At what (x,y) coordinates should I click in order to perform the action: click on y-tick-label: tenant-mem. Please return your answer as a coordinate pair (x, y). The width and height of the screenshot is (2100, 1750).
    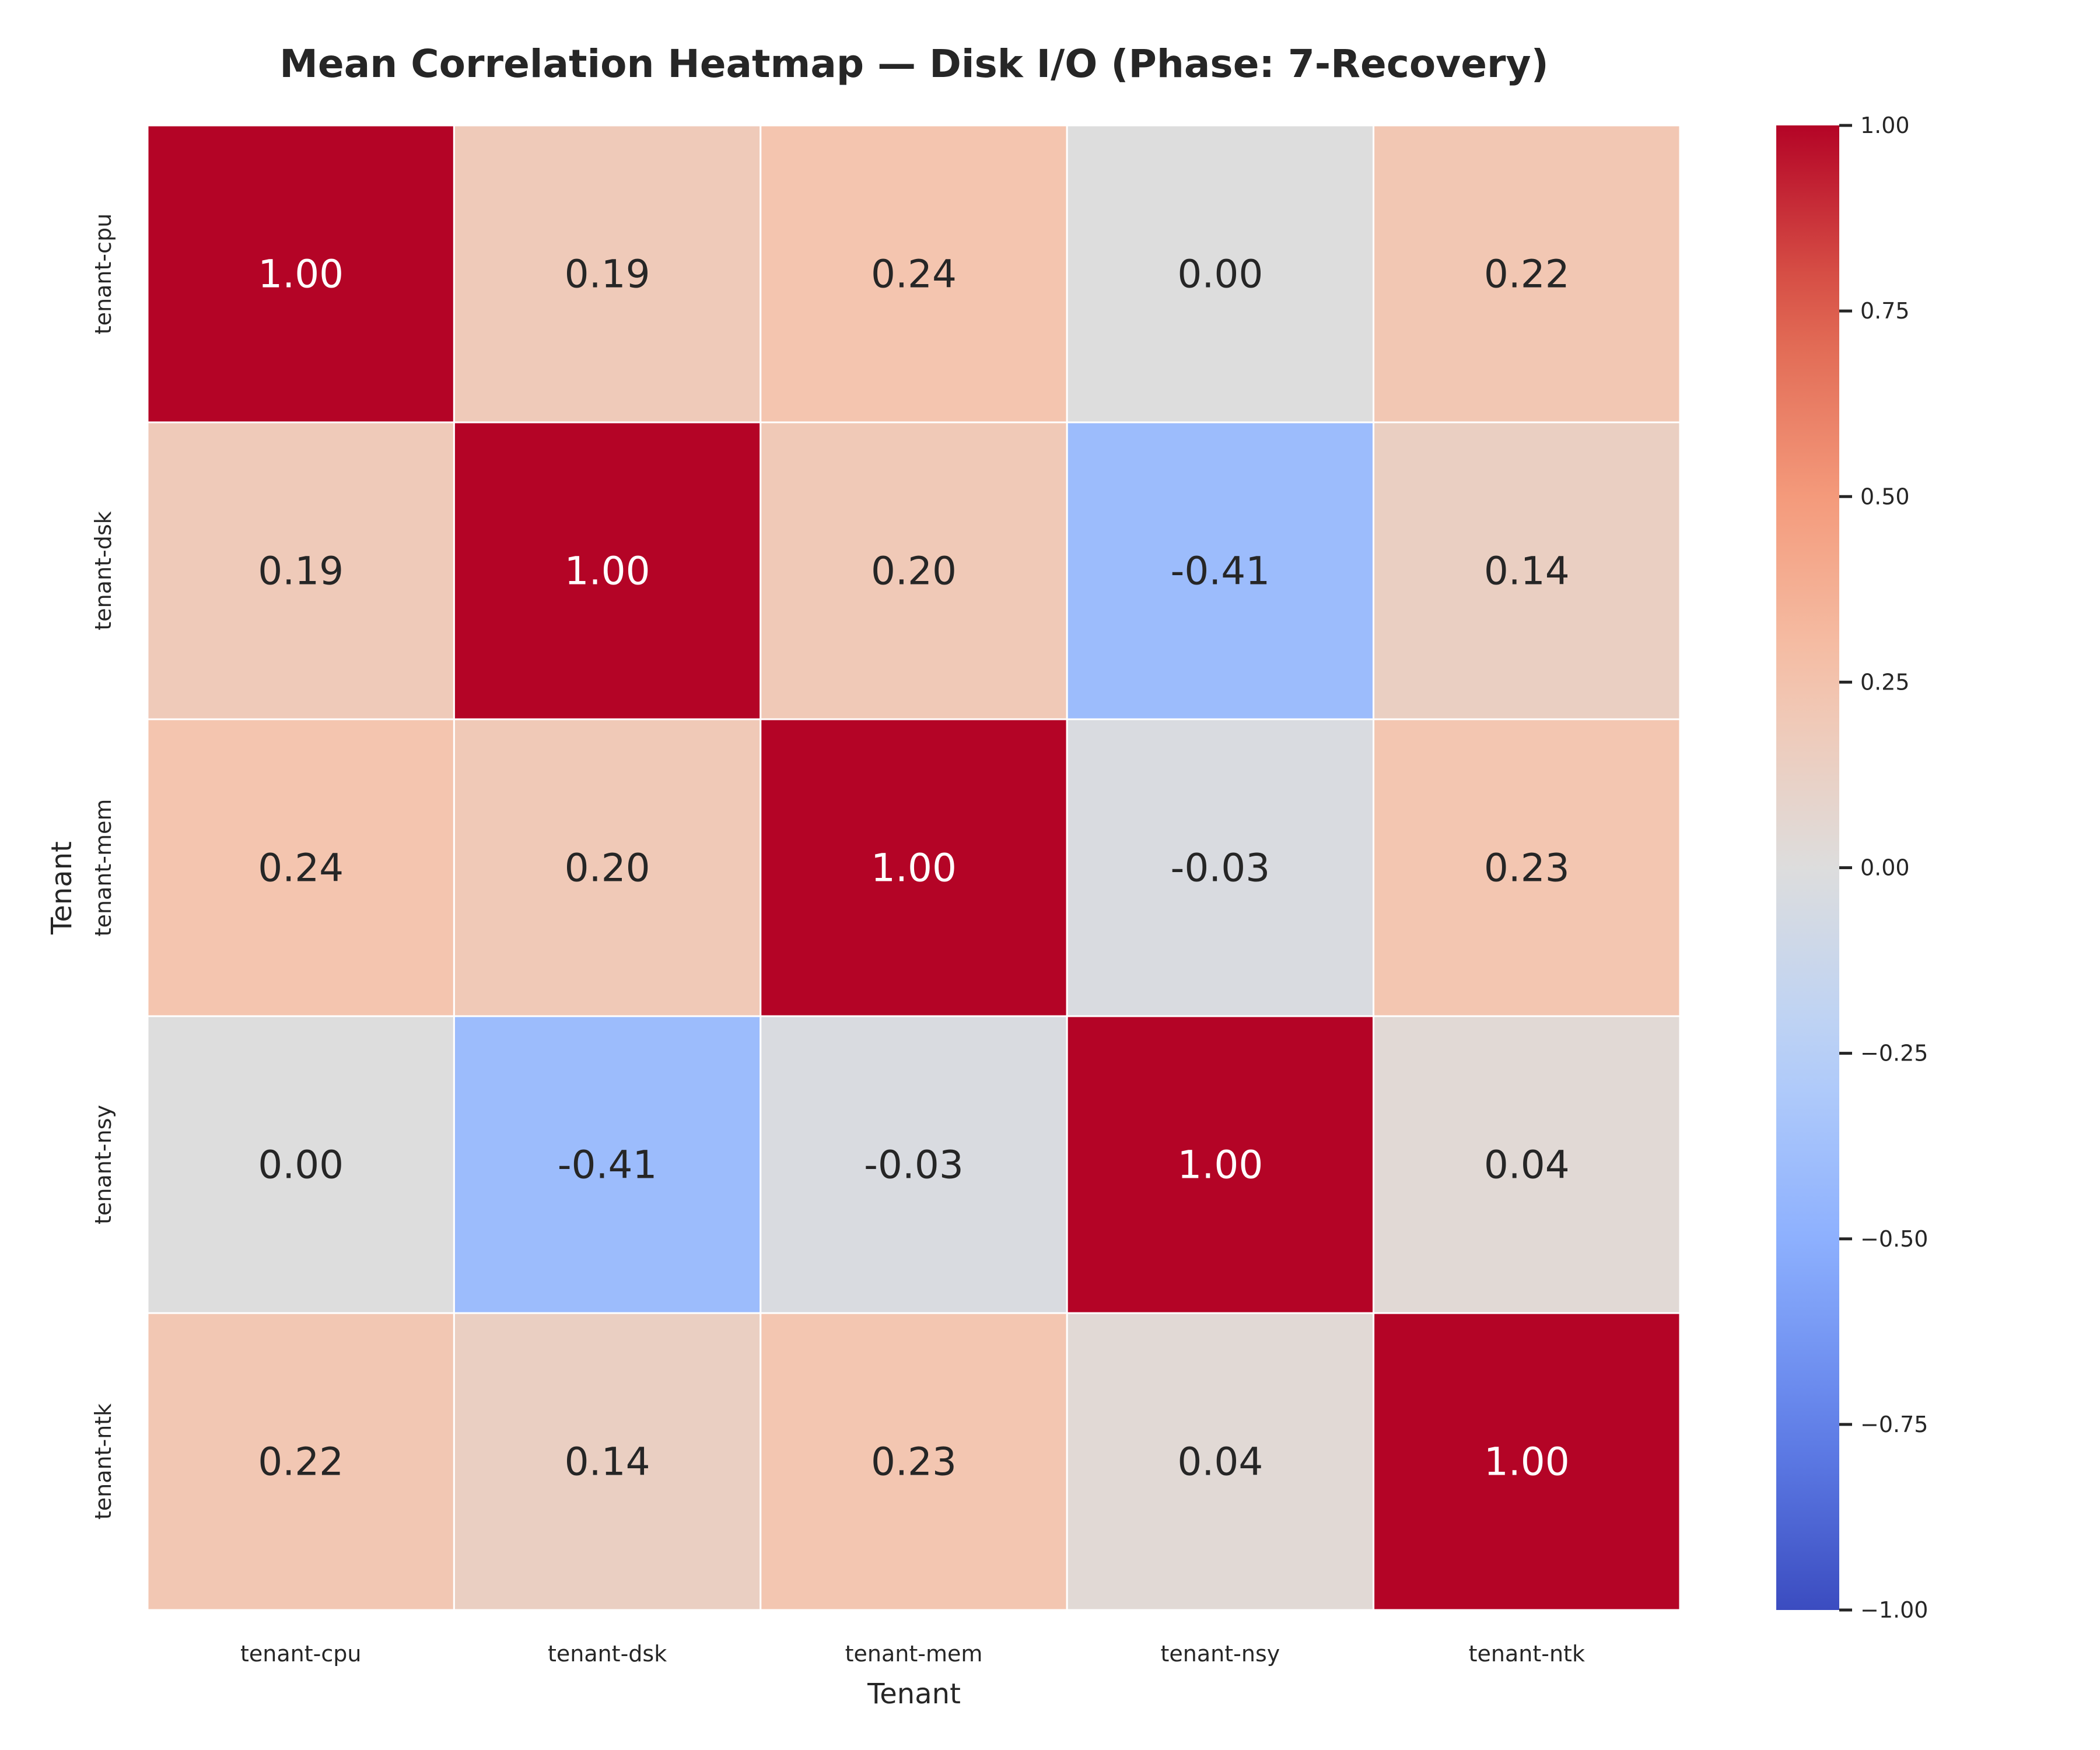
    Looking at the image, I should click on (103, 868).